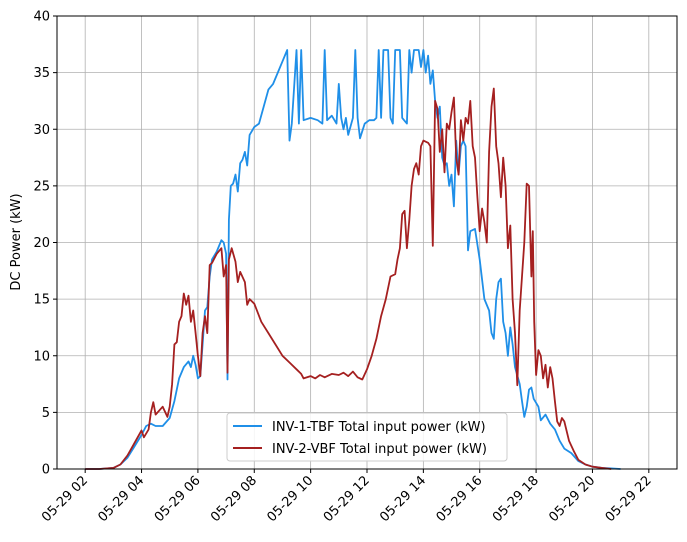 This screenshot has height=542, width=687. I want to click on y-tick-label: 0, so click(46, 470).